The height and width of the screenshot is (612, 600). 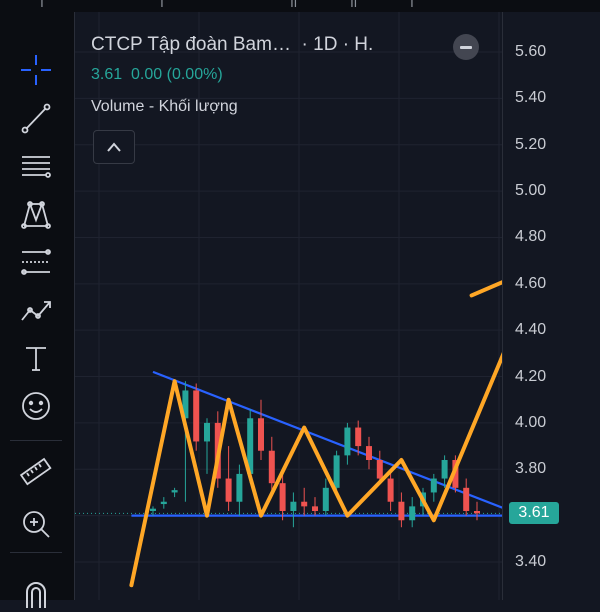 What do you see at coordinates (486, 288) in the screenshot?
I see `arrow-head` at bounding box center [486, 288].